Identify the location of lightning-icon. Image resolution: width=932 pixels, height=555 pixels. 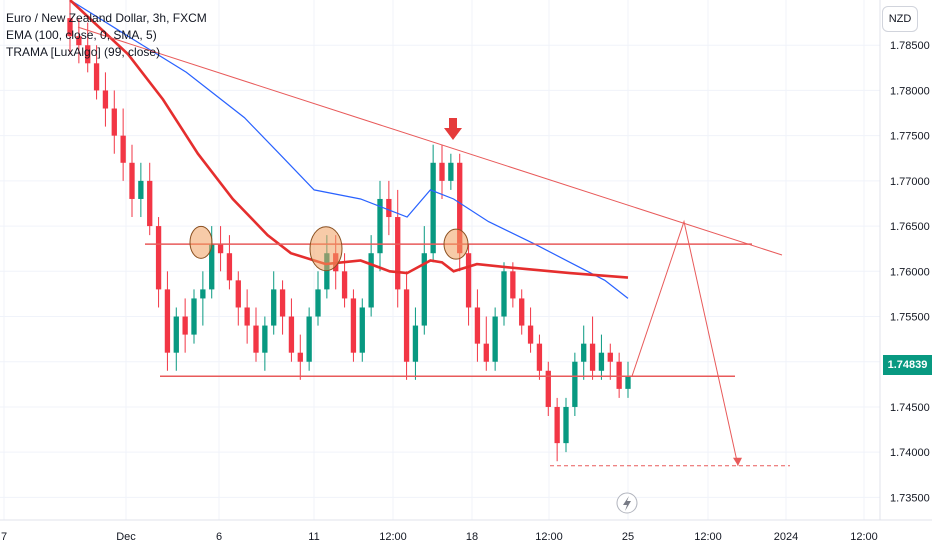
(627, 503).